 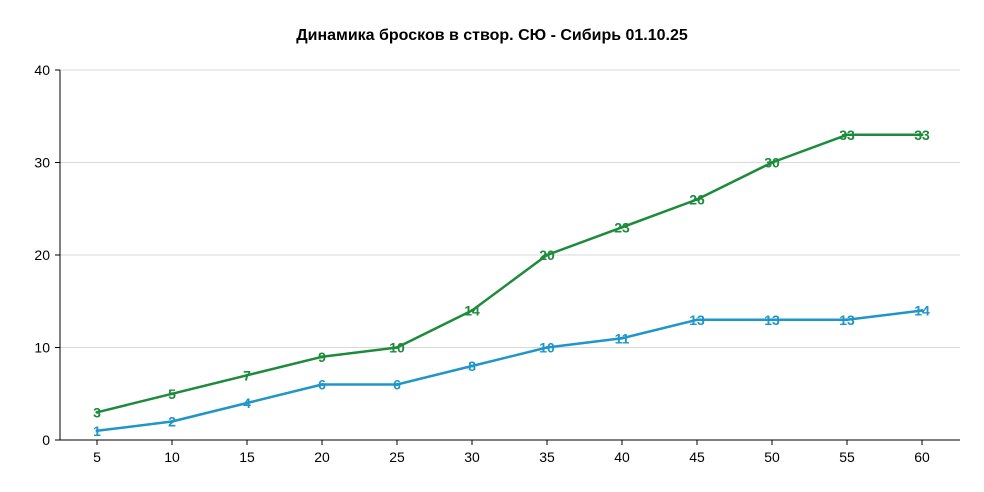 I want to click on series-1-label-35: 20, so click(x=547, y=255).